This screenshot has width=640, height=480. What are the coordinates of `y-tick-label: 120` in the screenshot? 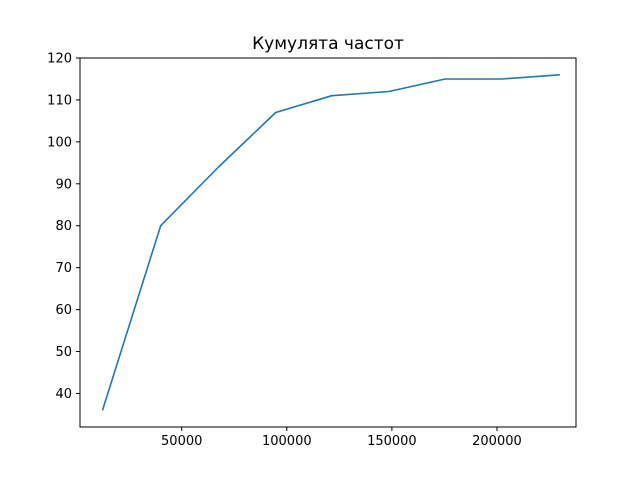 It's located at (59, 59).